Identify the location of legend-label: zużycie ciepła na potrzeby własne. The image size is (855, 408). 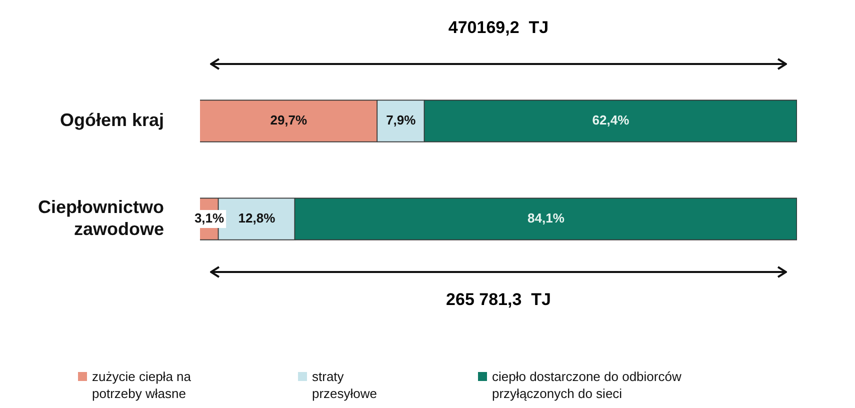
(142, 385).